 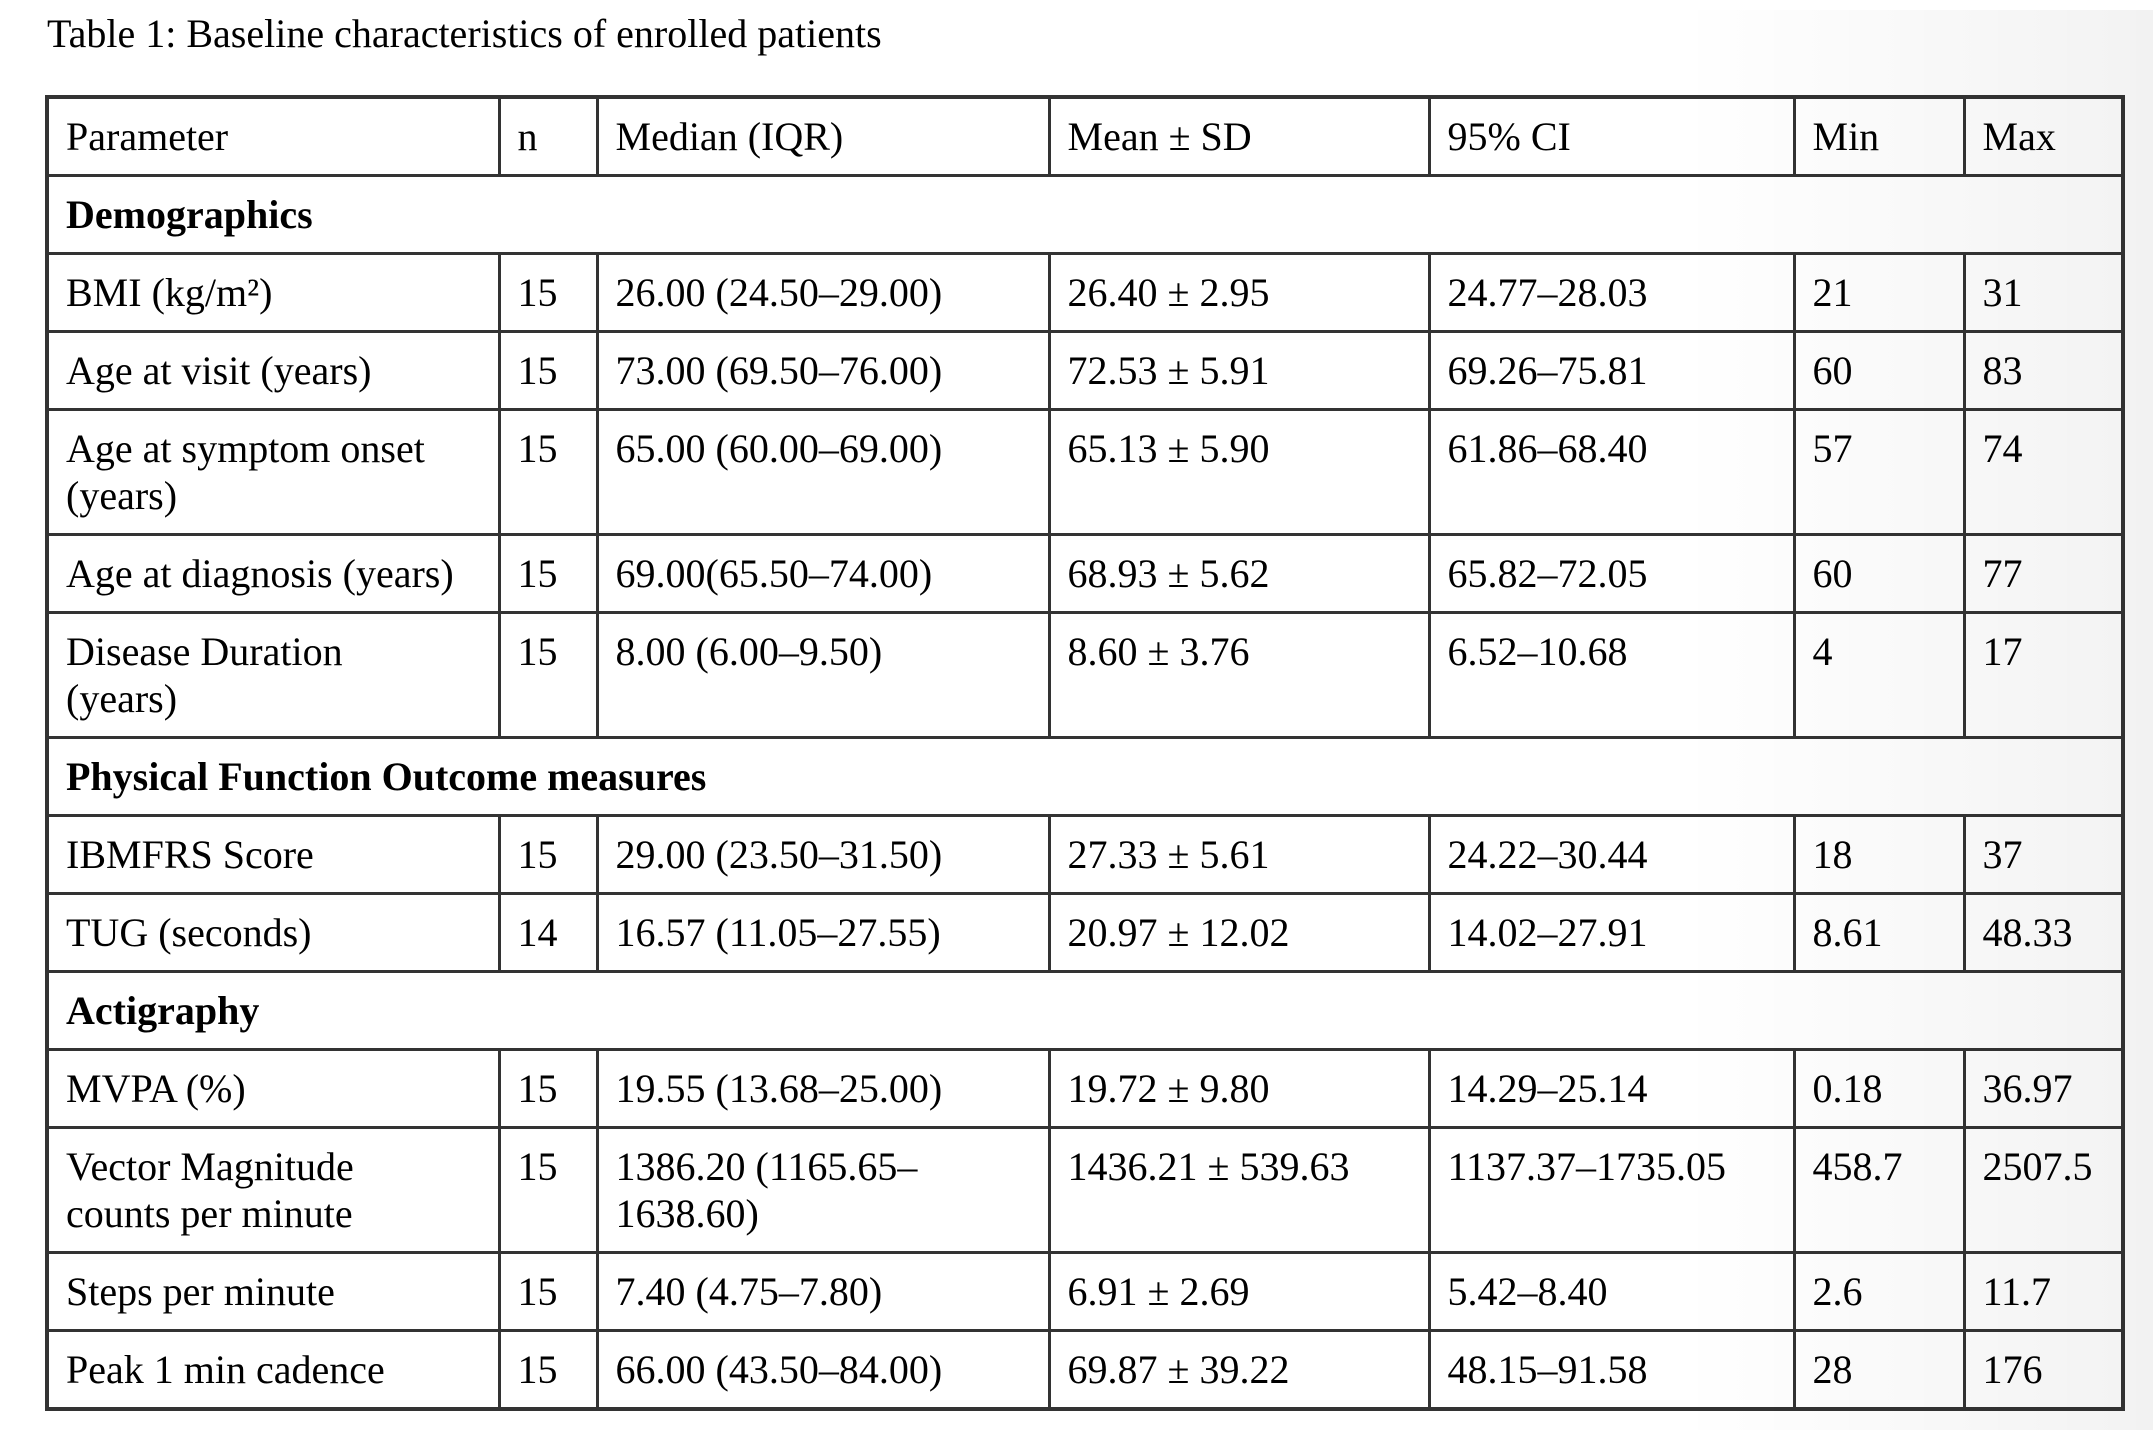 I want to click on section-row: Demographics, so click(x=1085, y=214).